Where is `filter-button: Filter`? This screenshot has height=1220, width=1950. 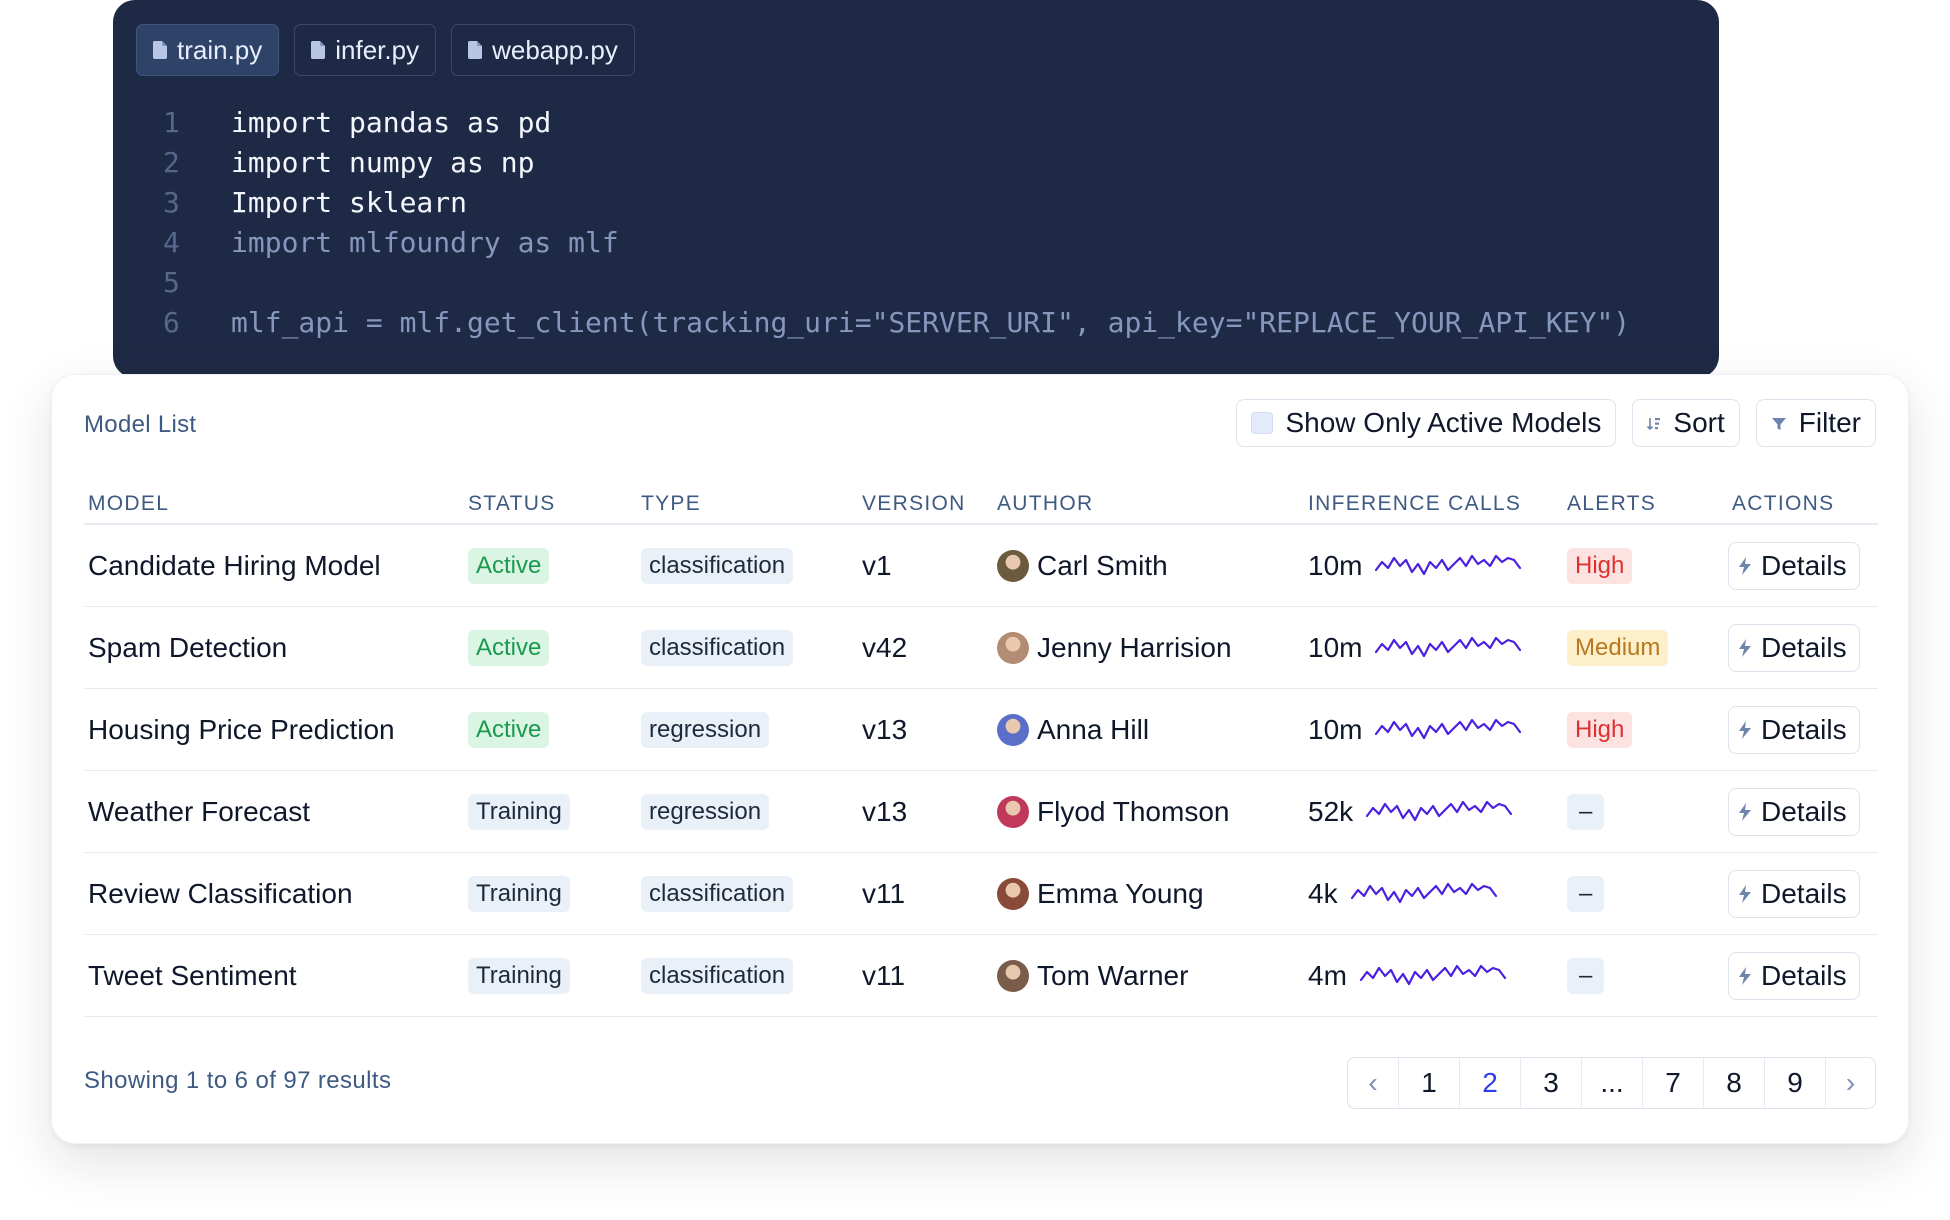
filter-button: Filter is located at coordinates (1815, 423).